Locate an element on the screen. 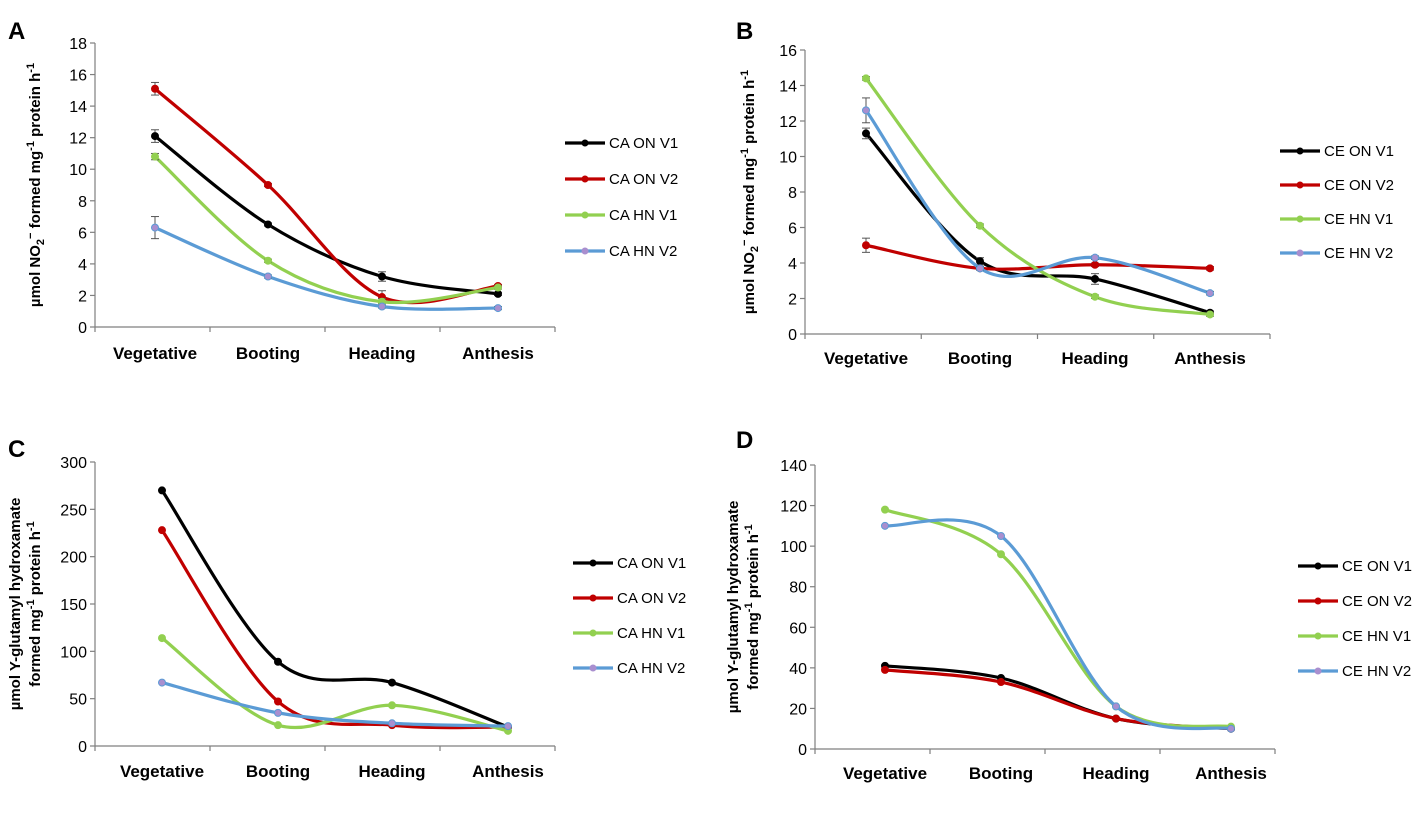  legend-label: CE ON V2 is located at coordinates (1359, 185).